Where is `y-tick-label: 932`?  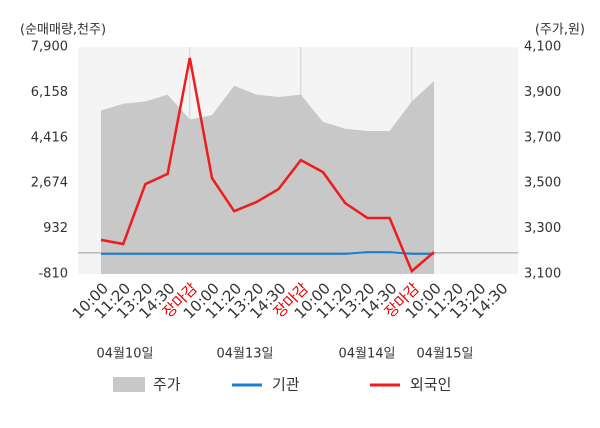
y-tick-label: 932 is located at coordinates (55, 228).